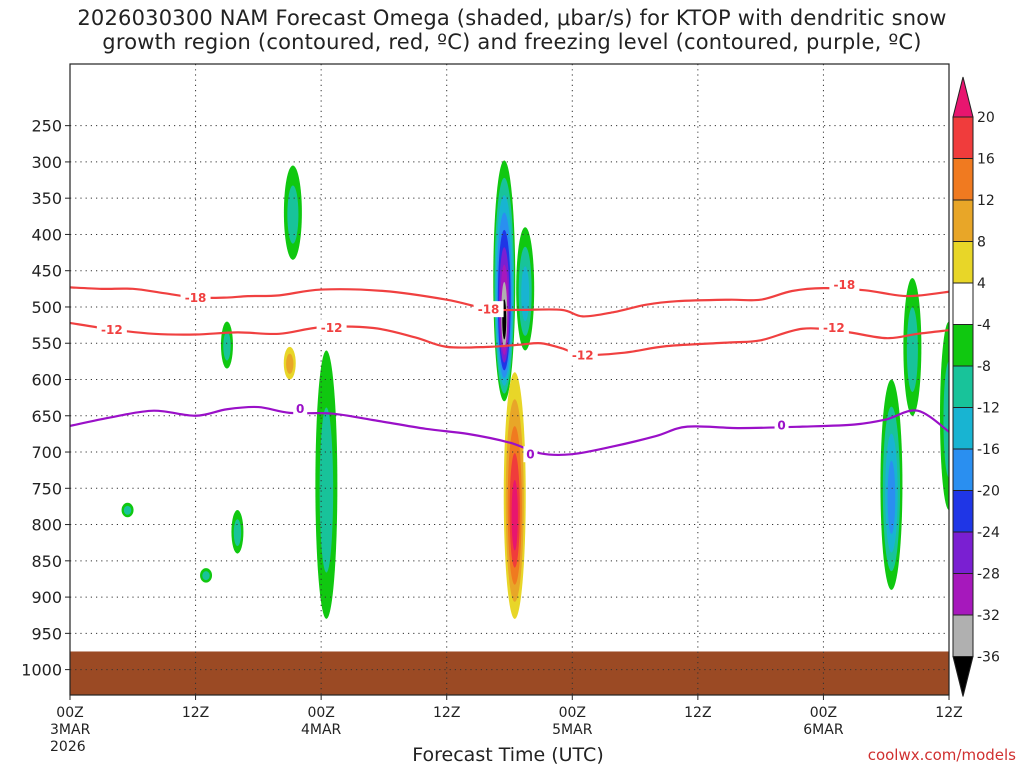 This screenshot has height=768, width=1024. What do you see at coordinates (976, 386) in the screenshot?
I see `colorbar: 20 16 12 8 4 -4 -8 -12 -16 -20 -24 -28 -32 -36` at bounding box center [976, 386].